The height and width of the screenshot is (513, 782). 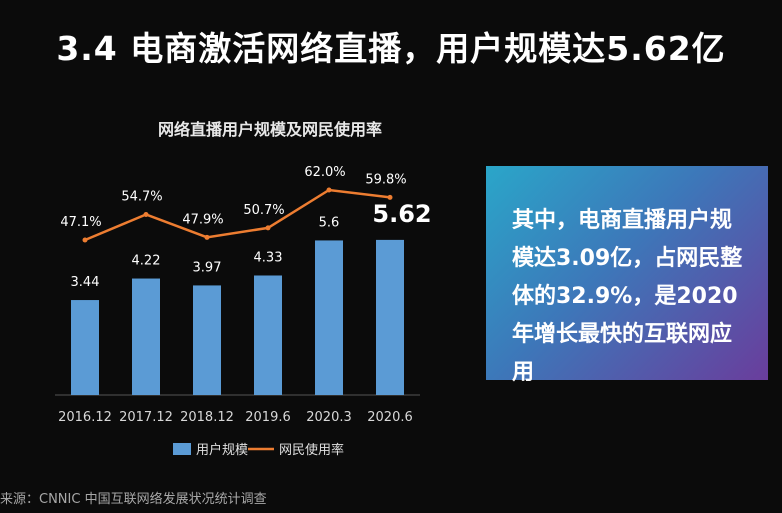 What do you see at coordinates (207, 267) in the screenshot?
I see `bar-value-label: 3.97` at bounding box center [207, 267].